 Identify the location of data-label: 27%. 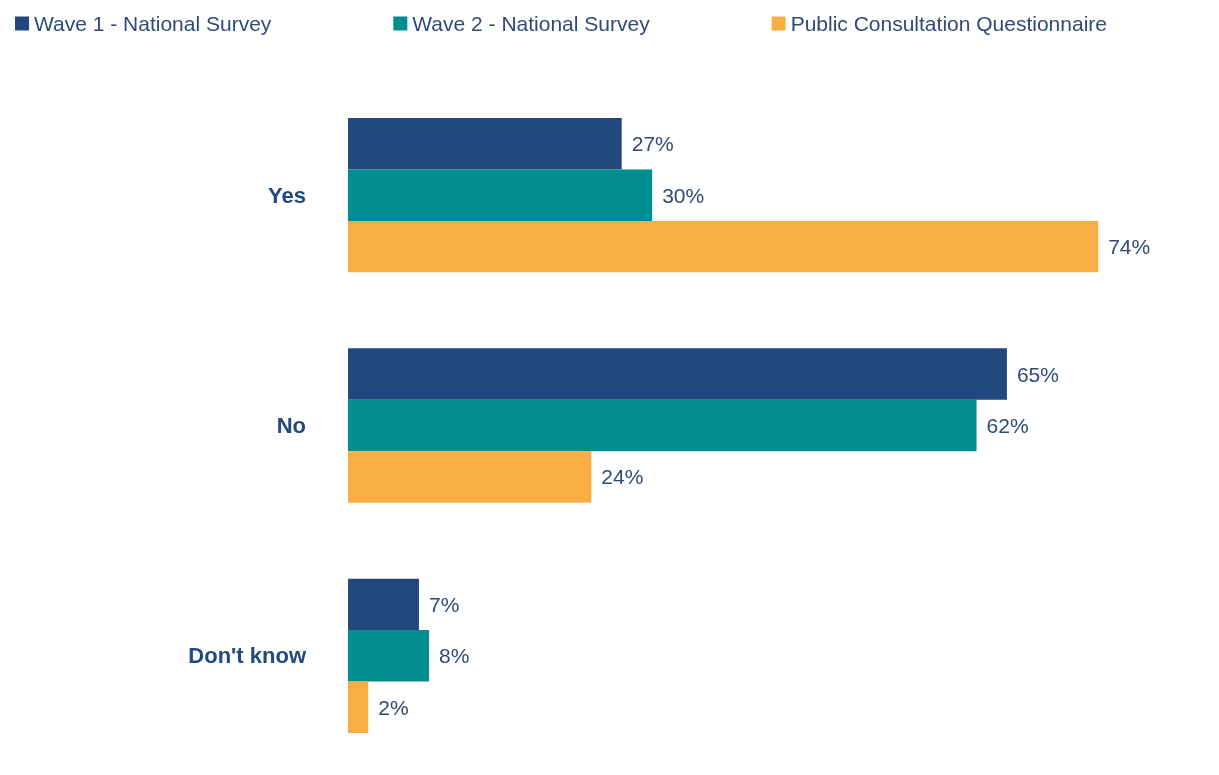
(652, 144).